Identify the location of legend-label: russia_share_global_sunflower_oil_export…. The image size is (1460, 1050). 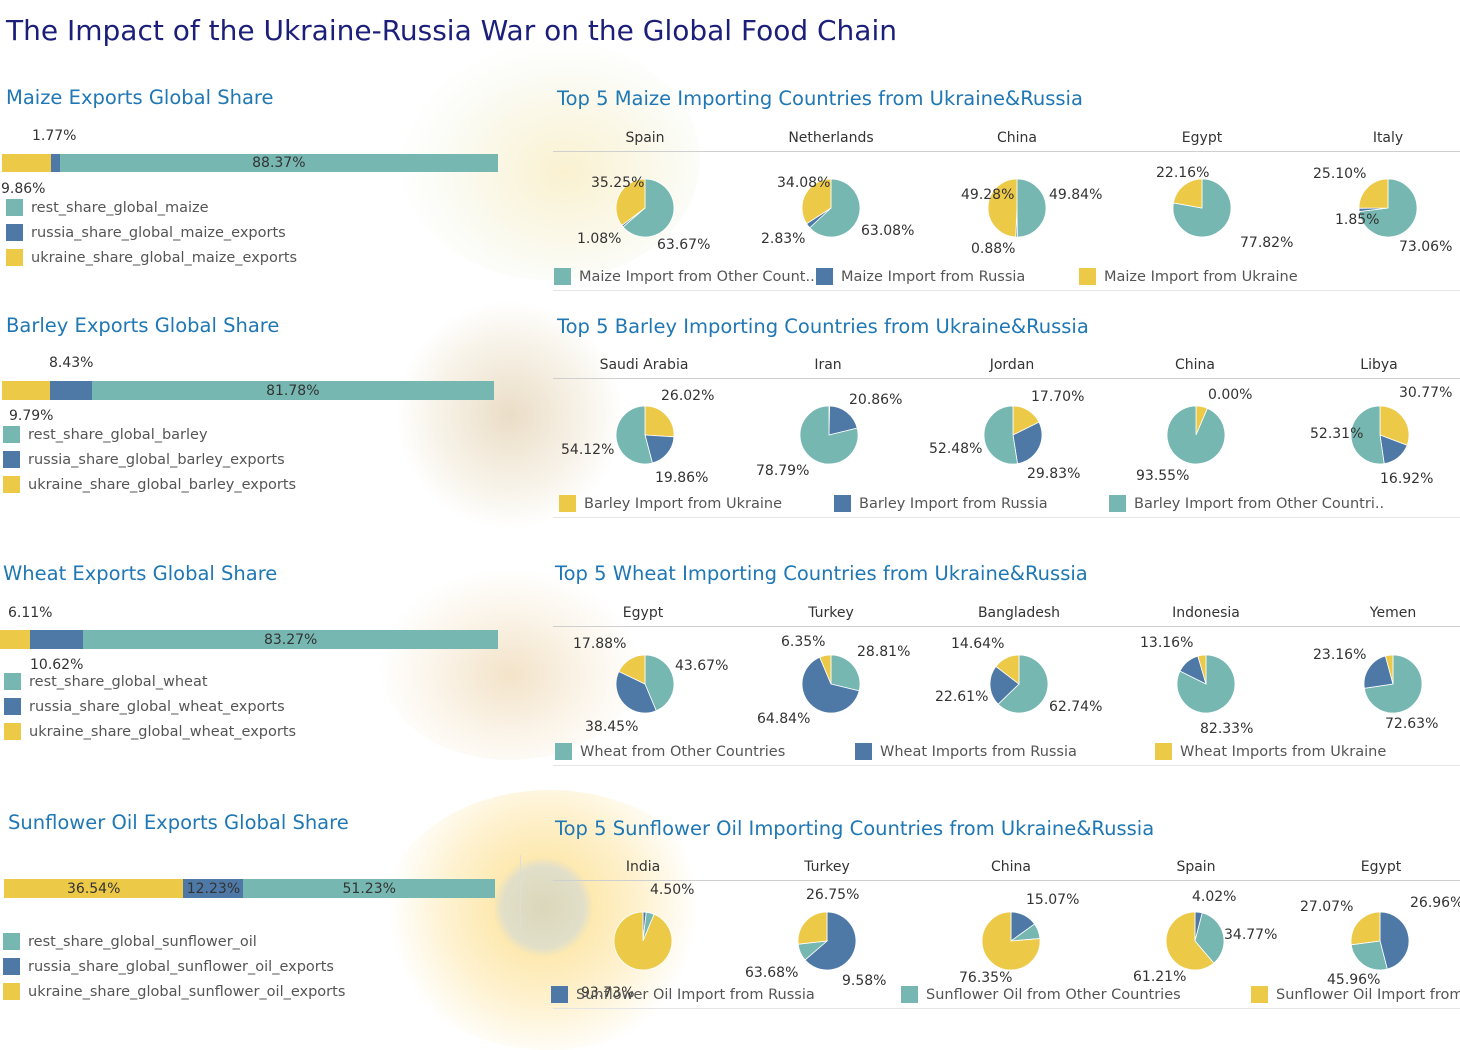
(181, 966).